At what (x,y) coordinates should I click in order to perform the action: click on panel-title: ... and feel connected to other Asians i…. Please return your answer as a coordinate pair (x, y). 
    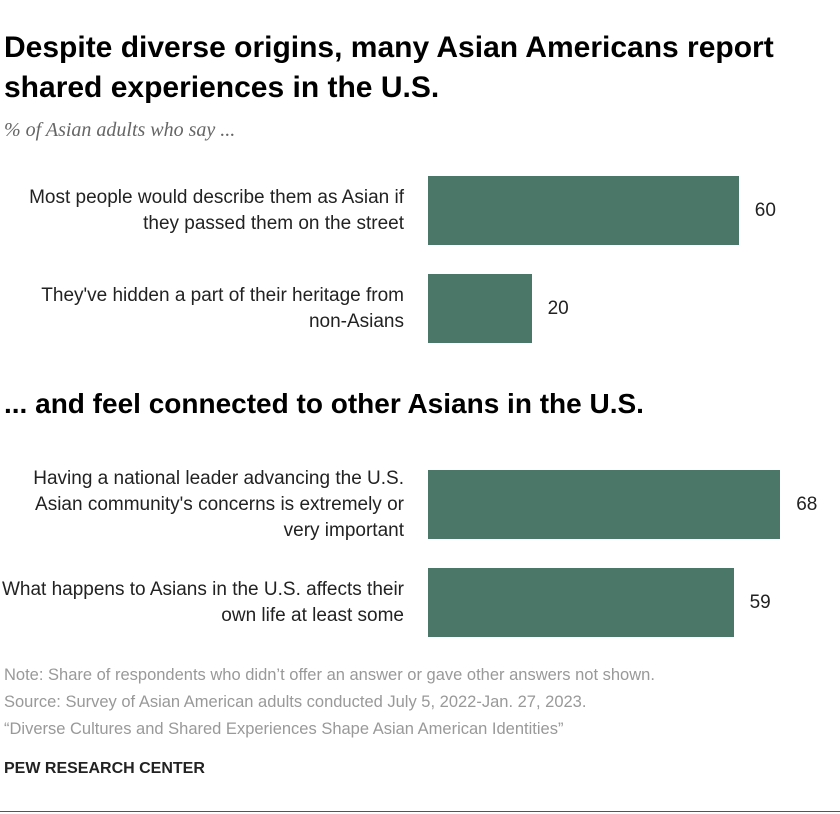
    Looking at the image, I should click on (324, 403).